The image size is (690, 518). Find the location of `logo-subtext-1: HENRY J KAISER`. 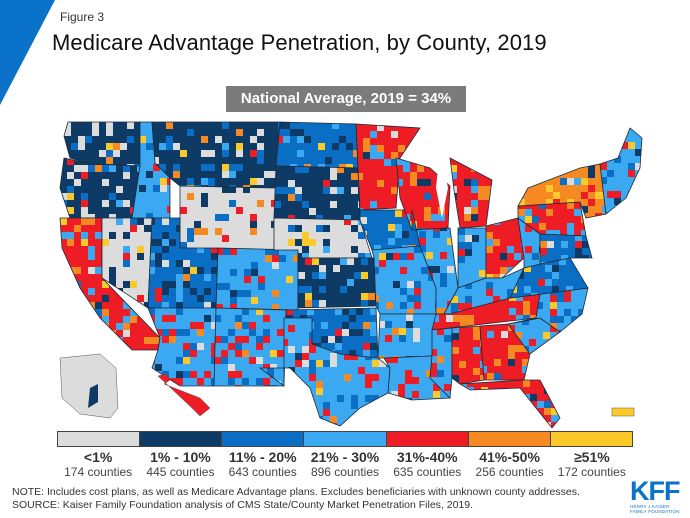

logo-subtext-1: HENRY J KAISER is located at coordinates (650, 506).